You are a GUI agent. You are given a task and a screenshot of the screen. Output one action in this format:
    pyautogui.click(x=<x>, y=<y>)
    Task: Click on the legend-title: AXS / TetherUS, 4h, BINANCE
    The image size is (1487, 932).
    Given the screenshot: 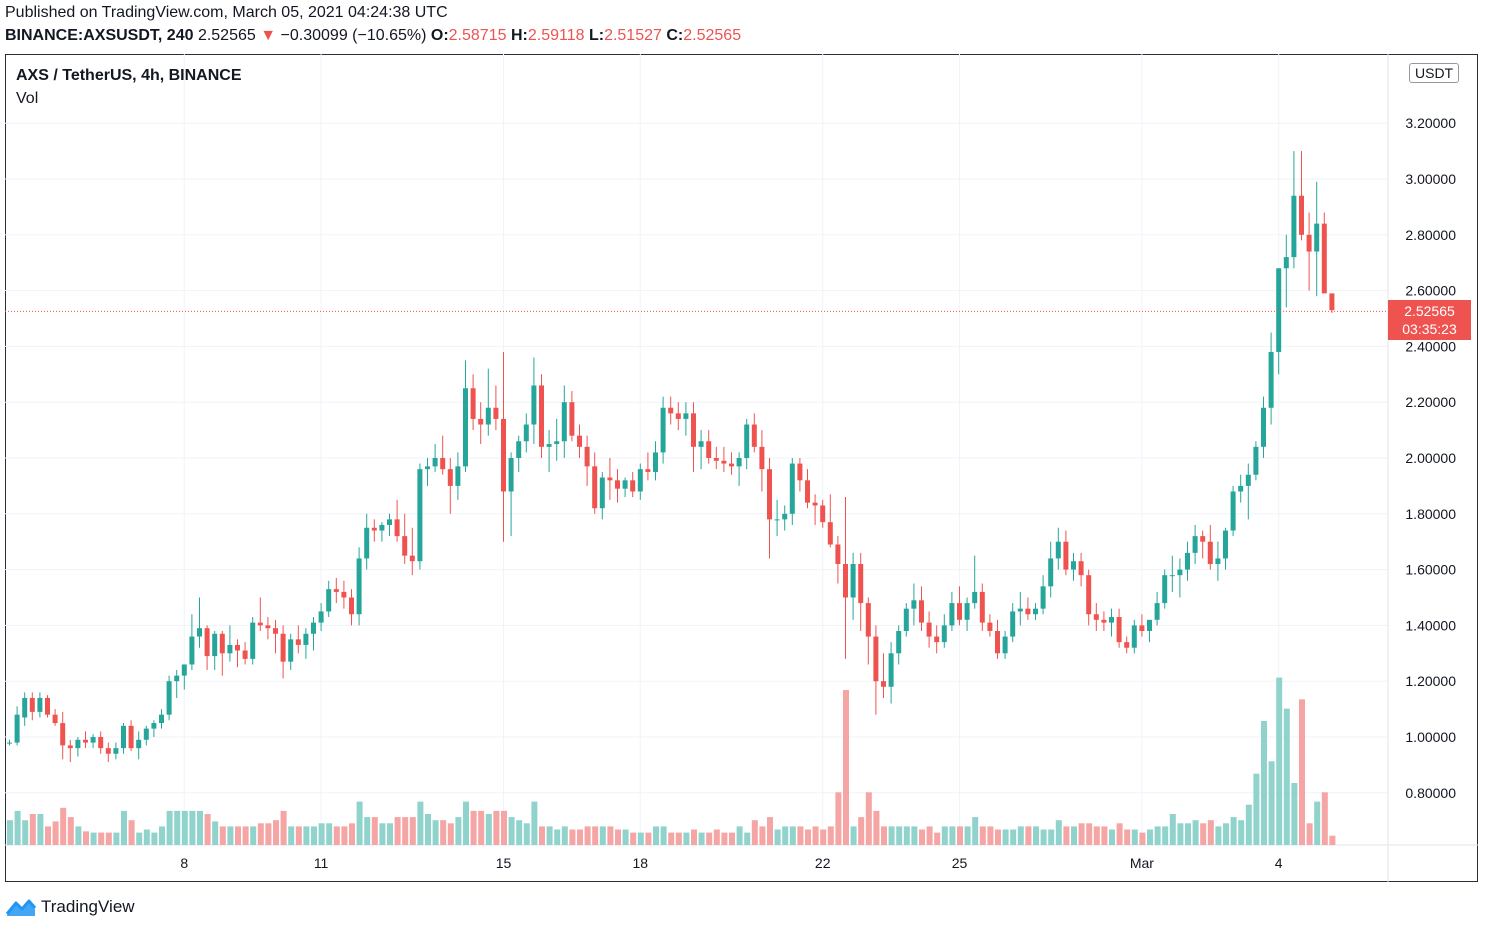 What is the action you would take?
    pyautogui.click(x=129, y=75)
    